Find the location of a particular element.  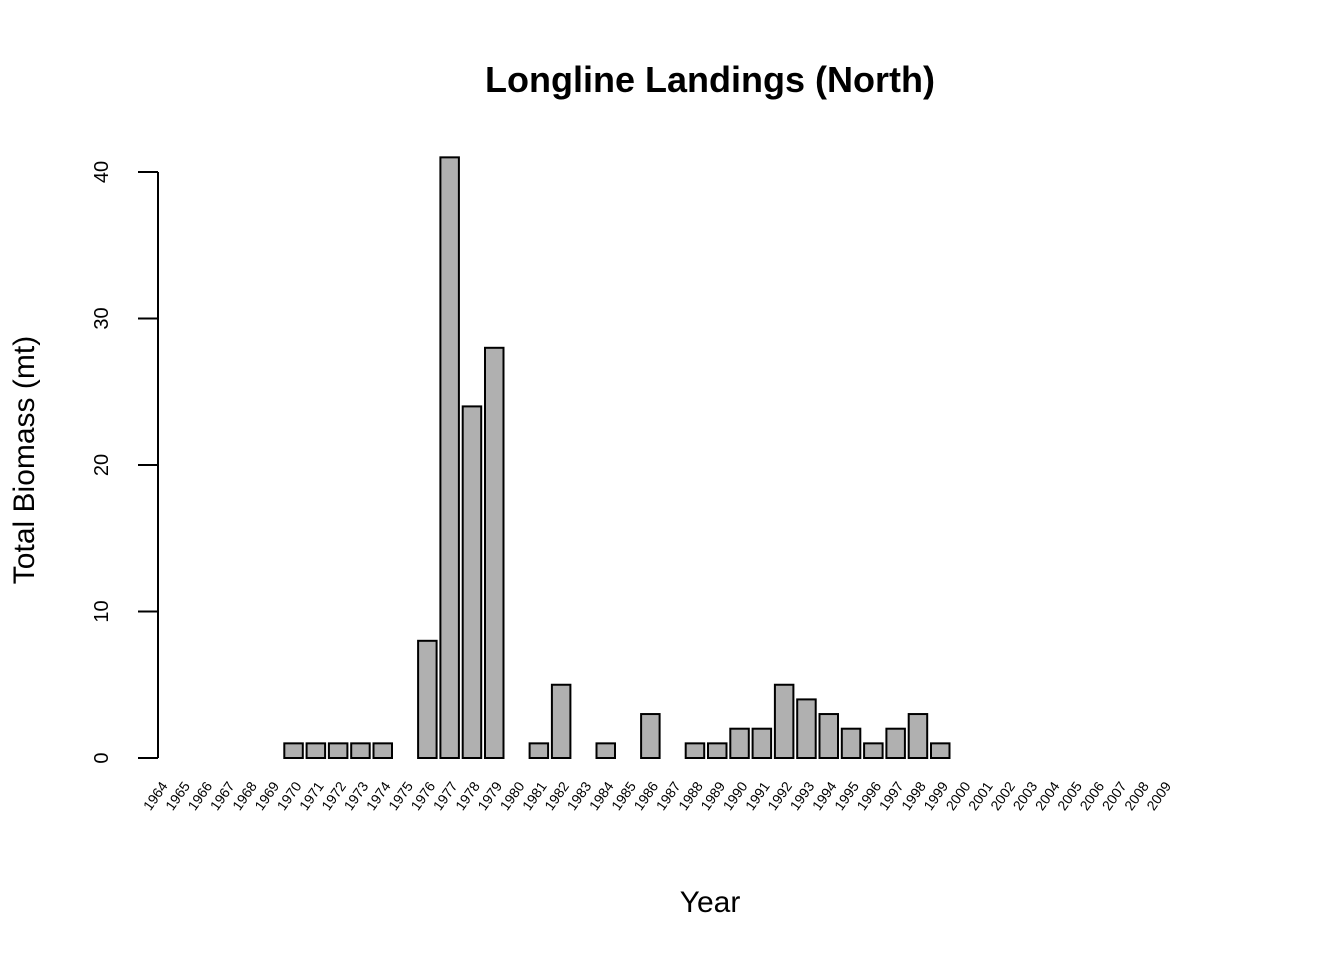

y-axis: 0 10 20 30 40 is located at coordinates (125, 462).